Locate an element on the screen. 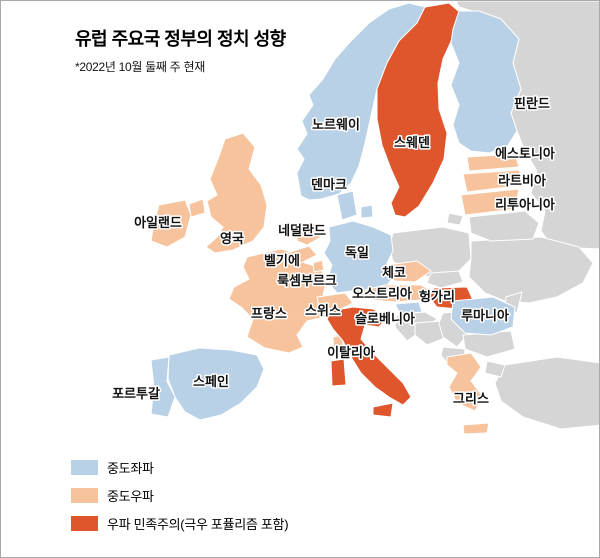  label-czech: 체코 is located at coordinates (394, 272).